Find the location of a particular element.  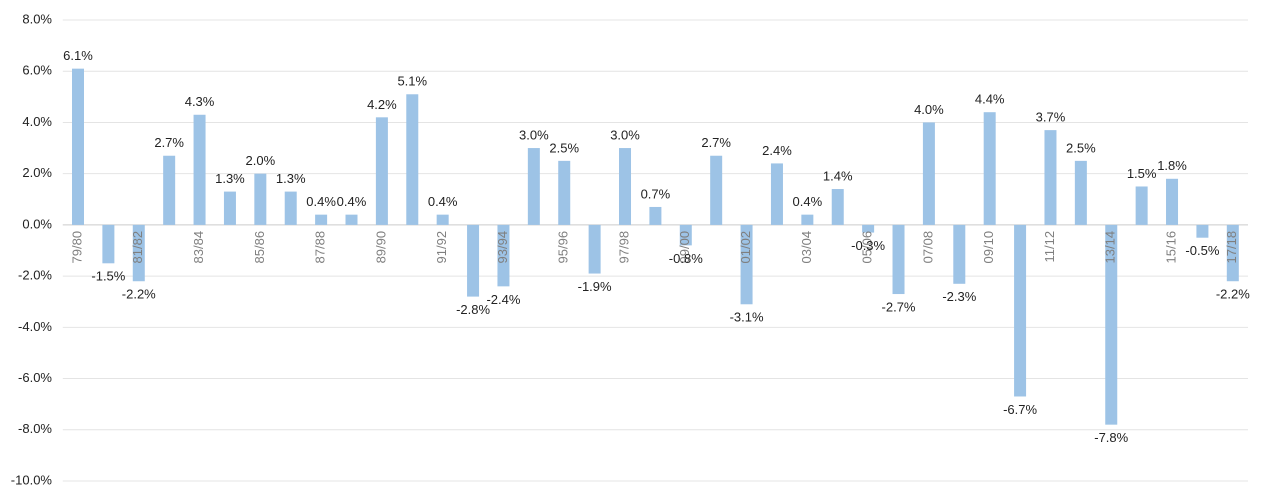

value-label: 4.3% is located at coordinates (200, 101).